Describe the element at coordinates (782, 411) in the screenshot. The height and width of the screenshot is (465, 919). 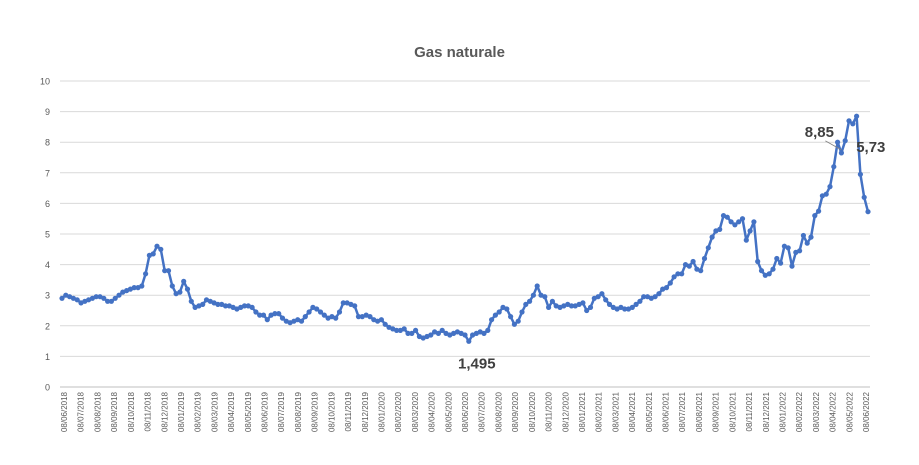
I see `x-tick-label: 08/01/2022` at that location.